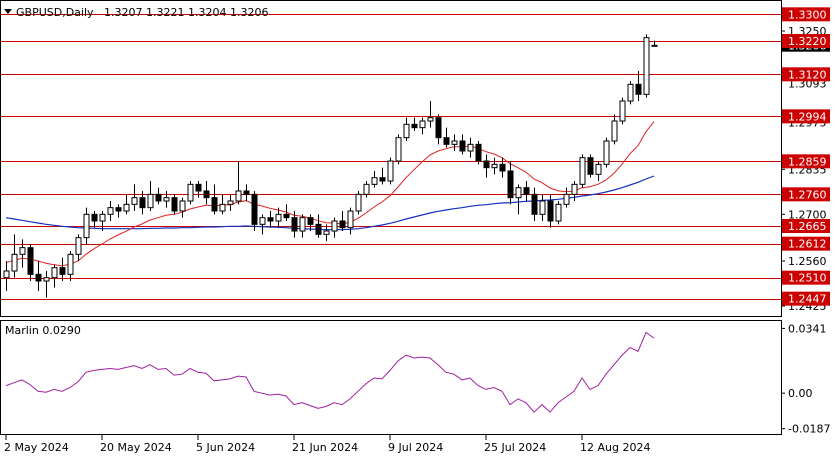 This screenshot has height=459, width=840. What do you see at coordinates (615, 447) in the screenshot?
I see `time-tick-label: 12 Aug 2024` at bounding box center [615, 447].